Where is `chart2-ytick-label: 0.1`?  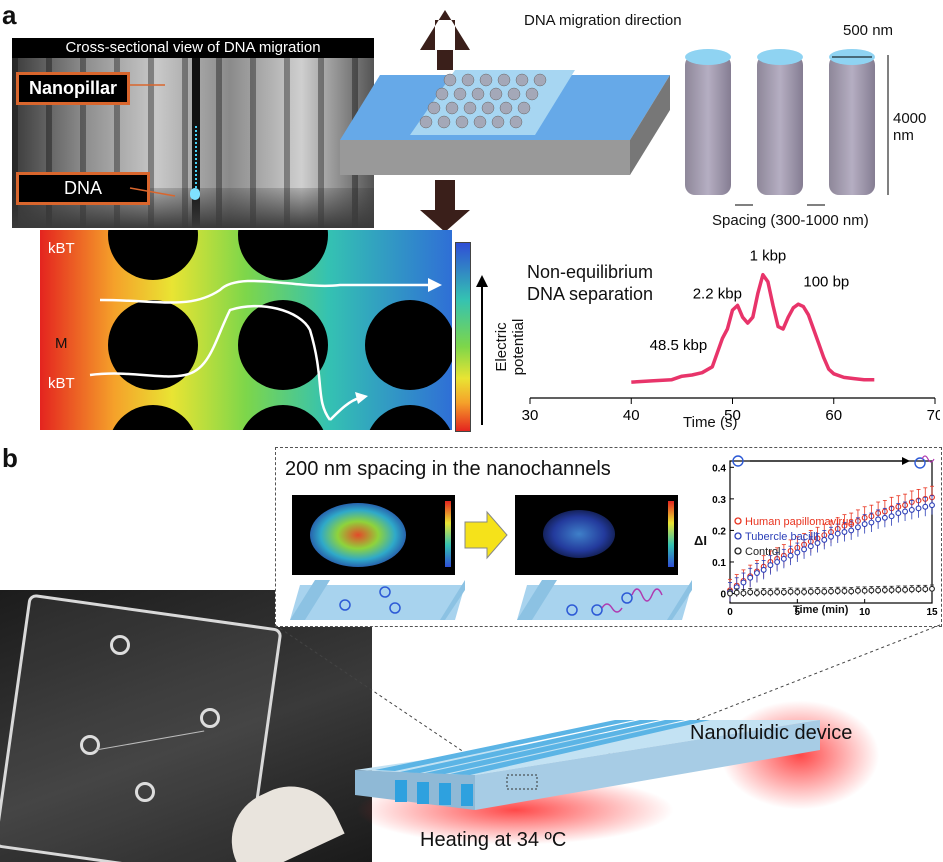
chart2-ytick-label: 0.1 is located at coordinates (719, 563).